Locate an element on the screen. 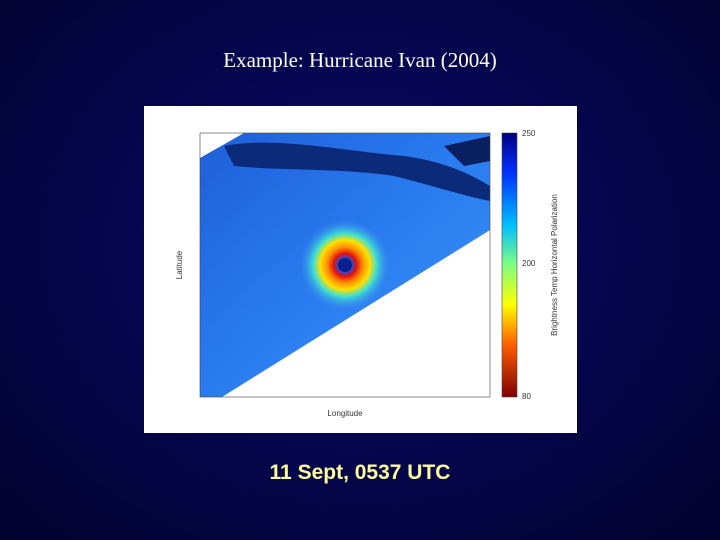 This screenshot has height=540, width=720. slide-caption: 11 Sept, 0537 UTC is located at coordinates (360, 472).